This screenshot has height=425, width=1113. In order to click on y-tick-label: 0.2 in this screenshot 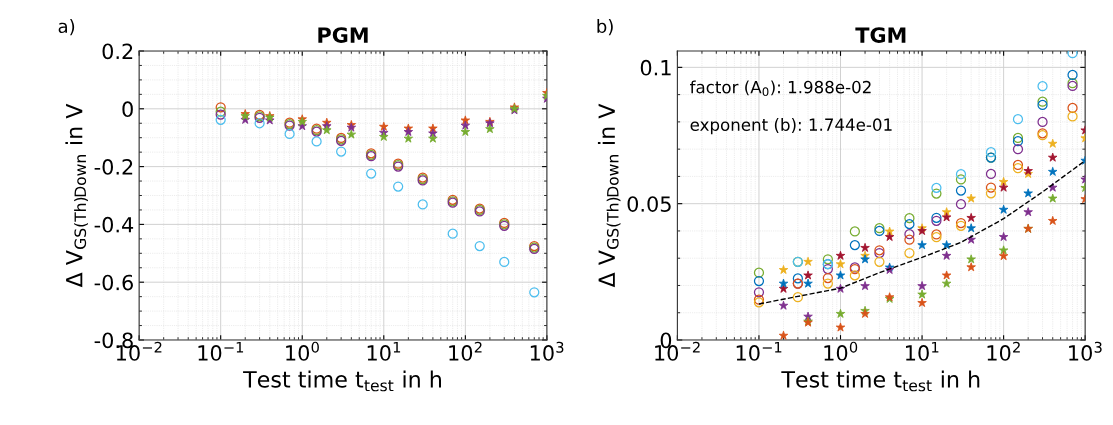, I will do `click(117, 51)`.